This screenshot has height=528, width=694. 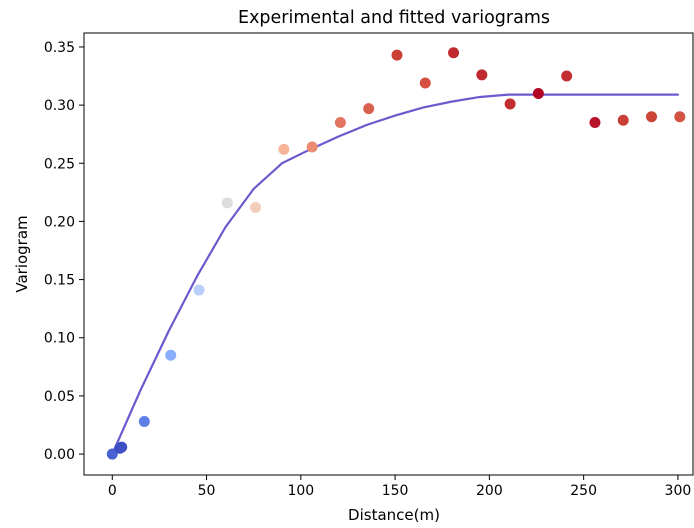 What do you see at coordinates (59, 339) in the screenshot?
I see `y-tick-label: 0.10` at bounding box center [59, 339].